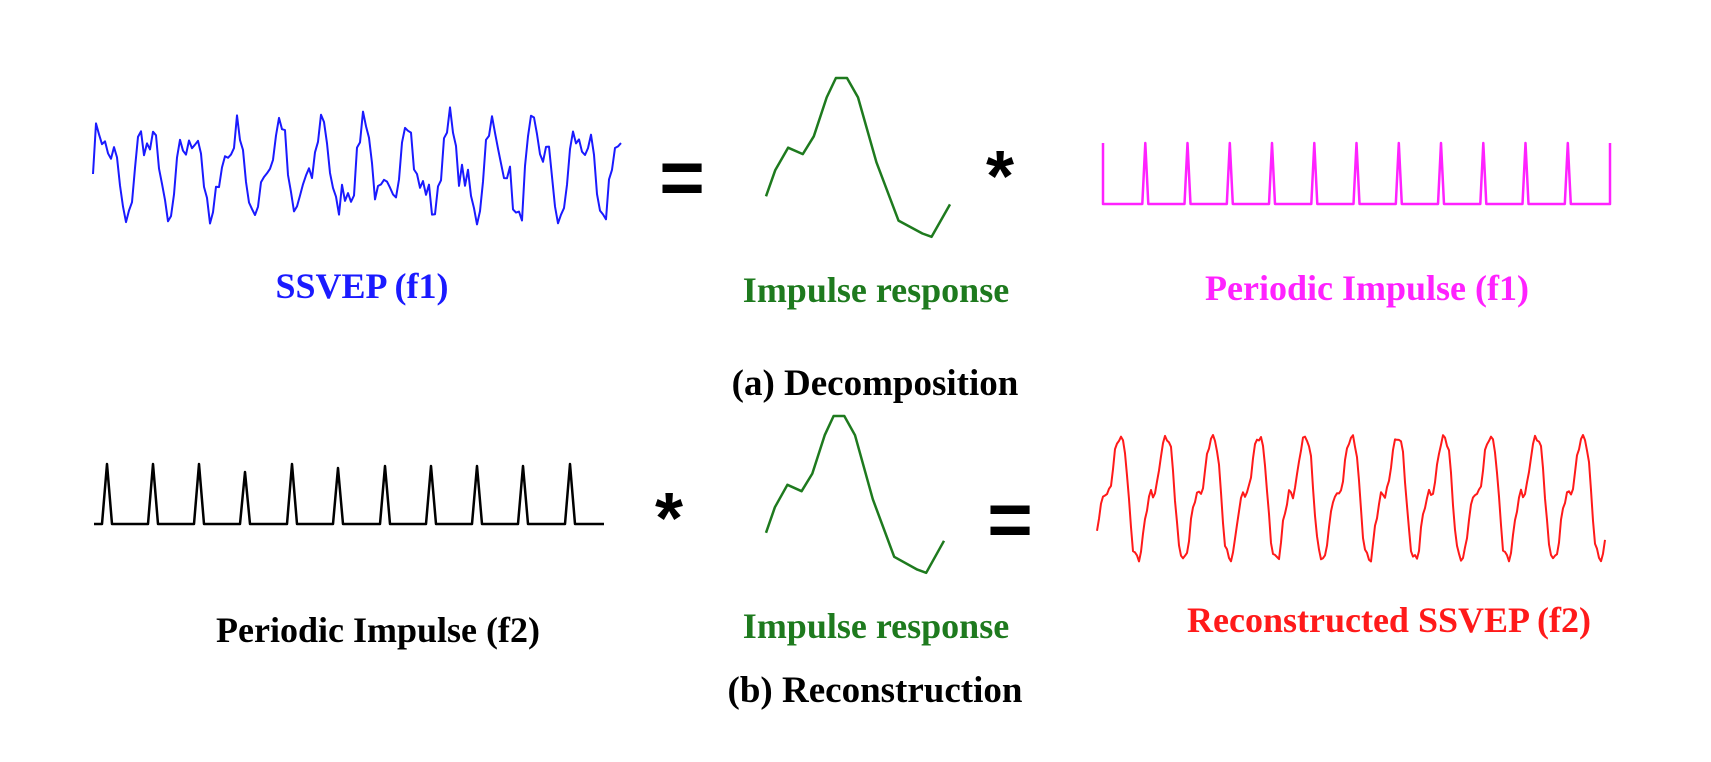  I want to click on convolve-operator-b: *, so click(669, 519).